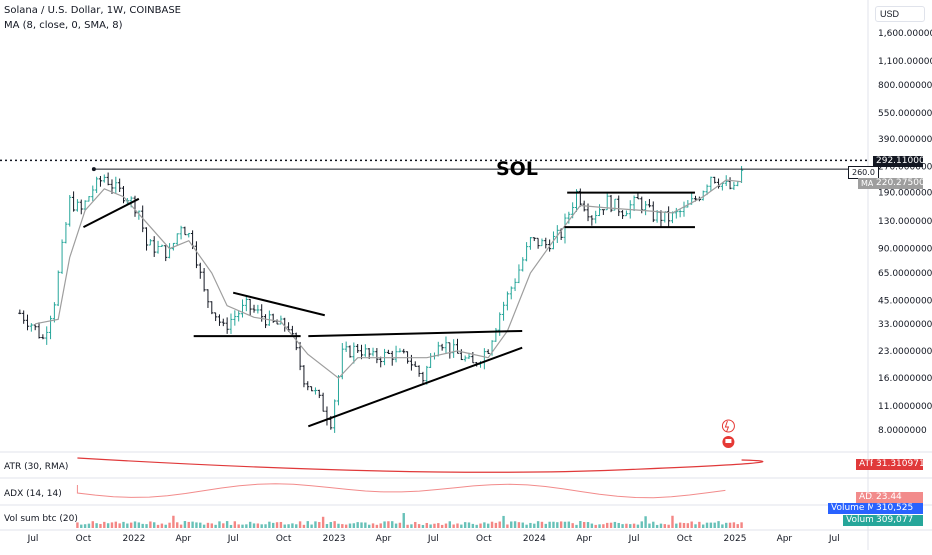  What do you see at coordinates (834, 539) in the screenshot?
I see `x-tick-label: Jul` at bounding box center [834, 539].